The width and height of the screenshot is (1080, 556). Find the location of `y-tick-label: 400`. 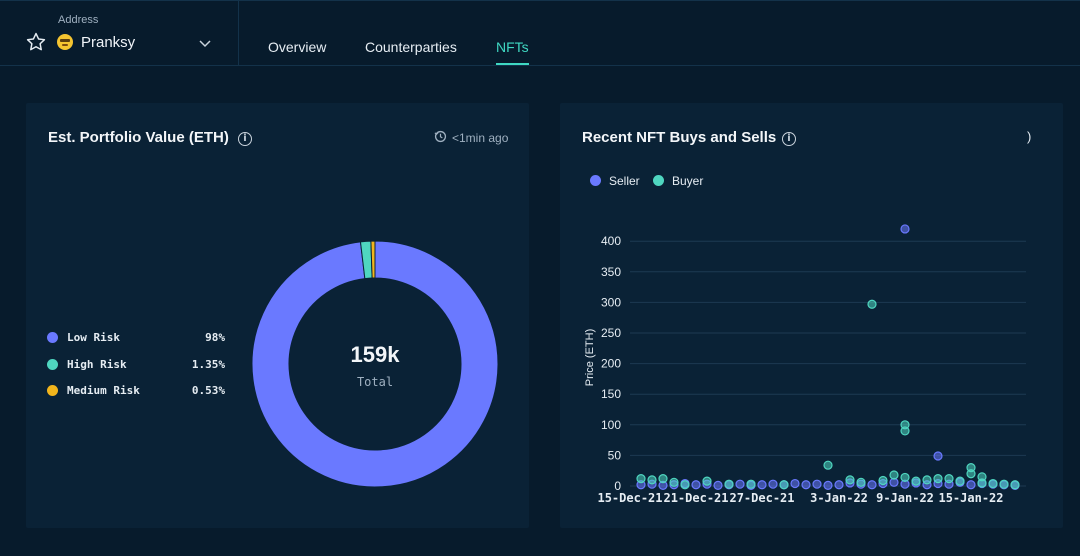

y-tick-label: 400 is located at coordinates (611, 241).